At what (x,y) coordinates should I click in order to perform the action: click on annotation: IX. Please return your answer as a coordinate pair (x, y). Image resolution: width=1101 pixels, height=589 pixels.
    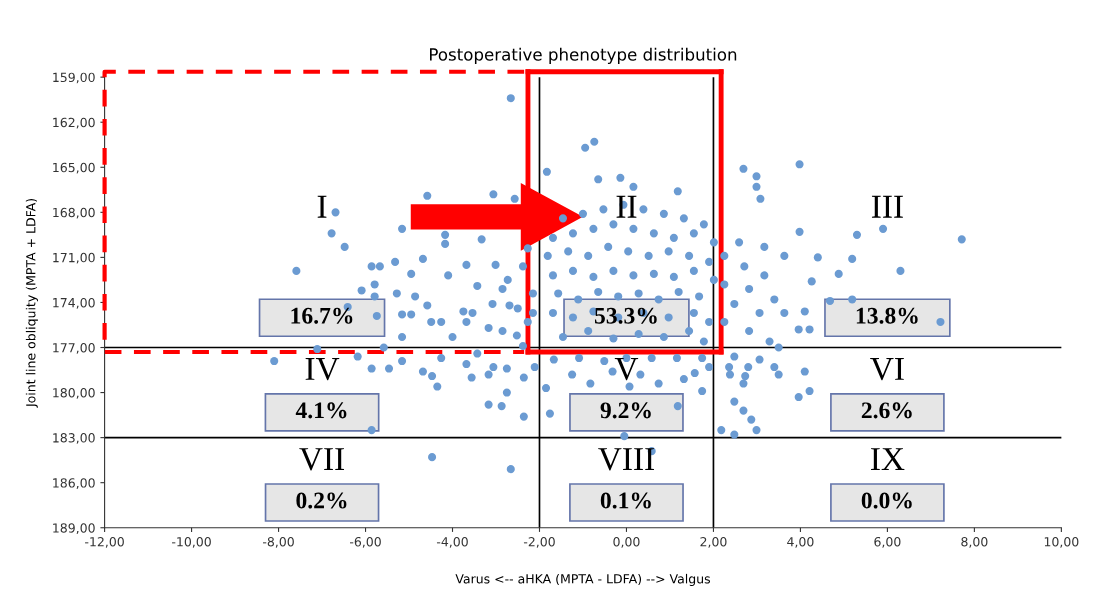
    Looking at the image, I should click on (888, 459).